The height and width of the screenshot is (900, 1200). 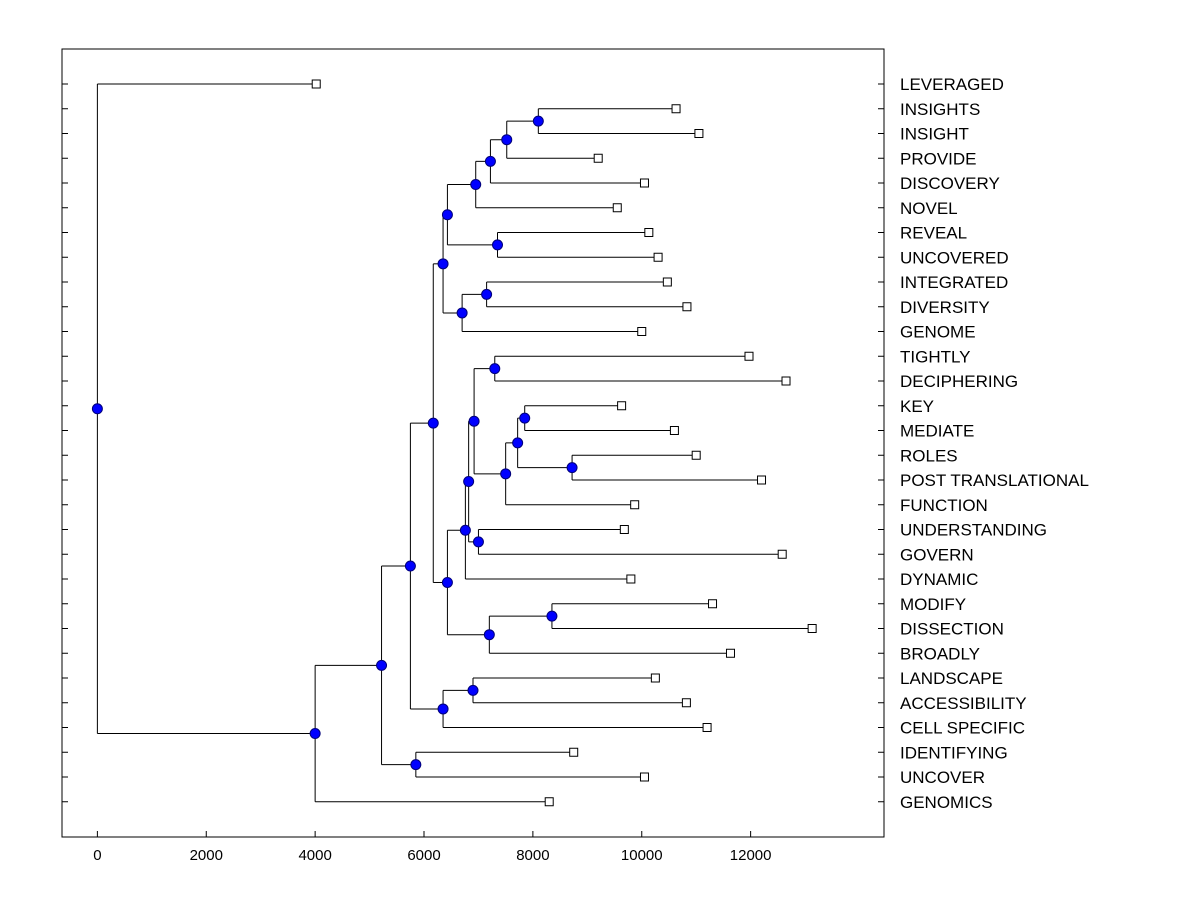 I want to click on x-tick-label: 4000, so click(x=314, y=855).